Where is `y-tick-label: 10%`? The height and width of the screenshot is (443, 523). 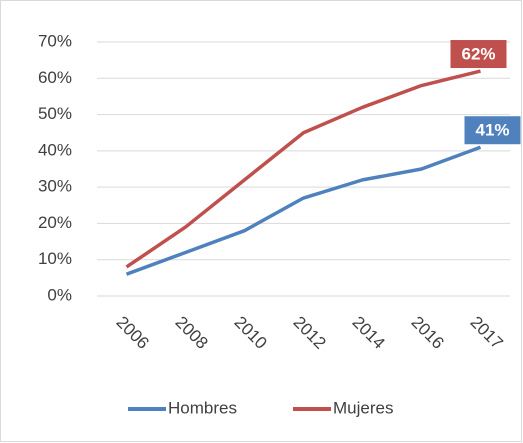 y-tick-label: 10% is located at coordinates (55, 258).